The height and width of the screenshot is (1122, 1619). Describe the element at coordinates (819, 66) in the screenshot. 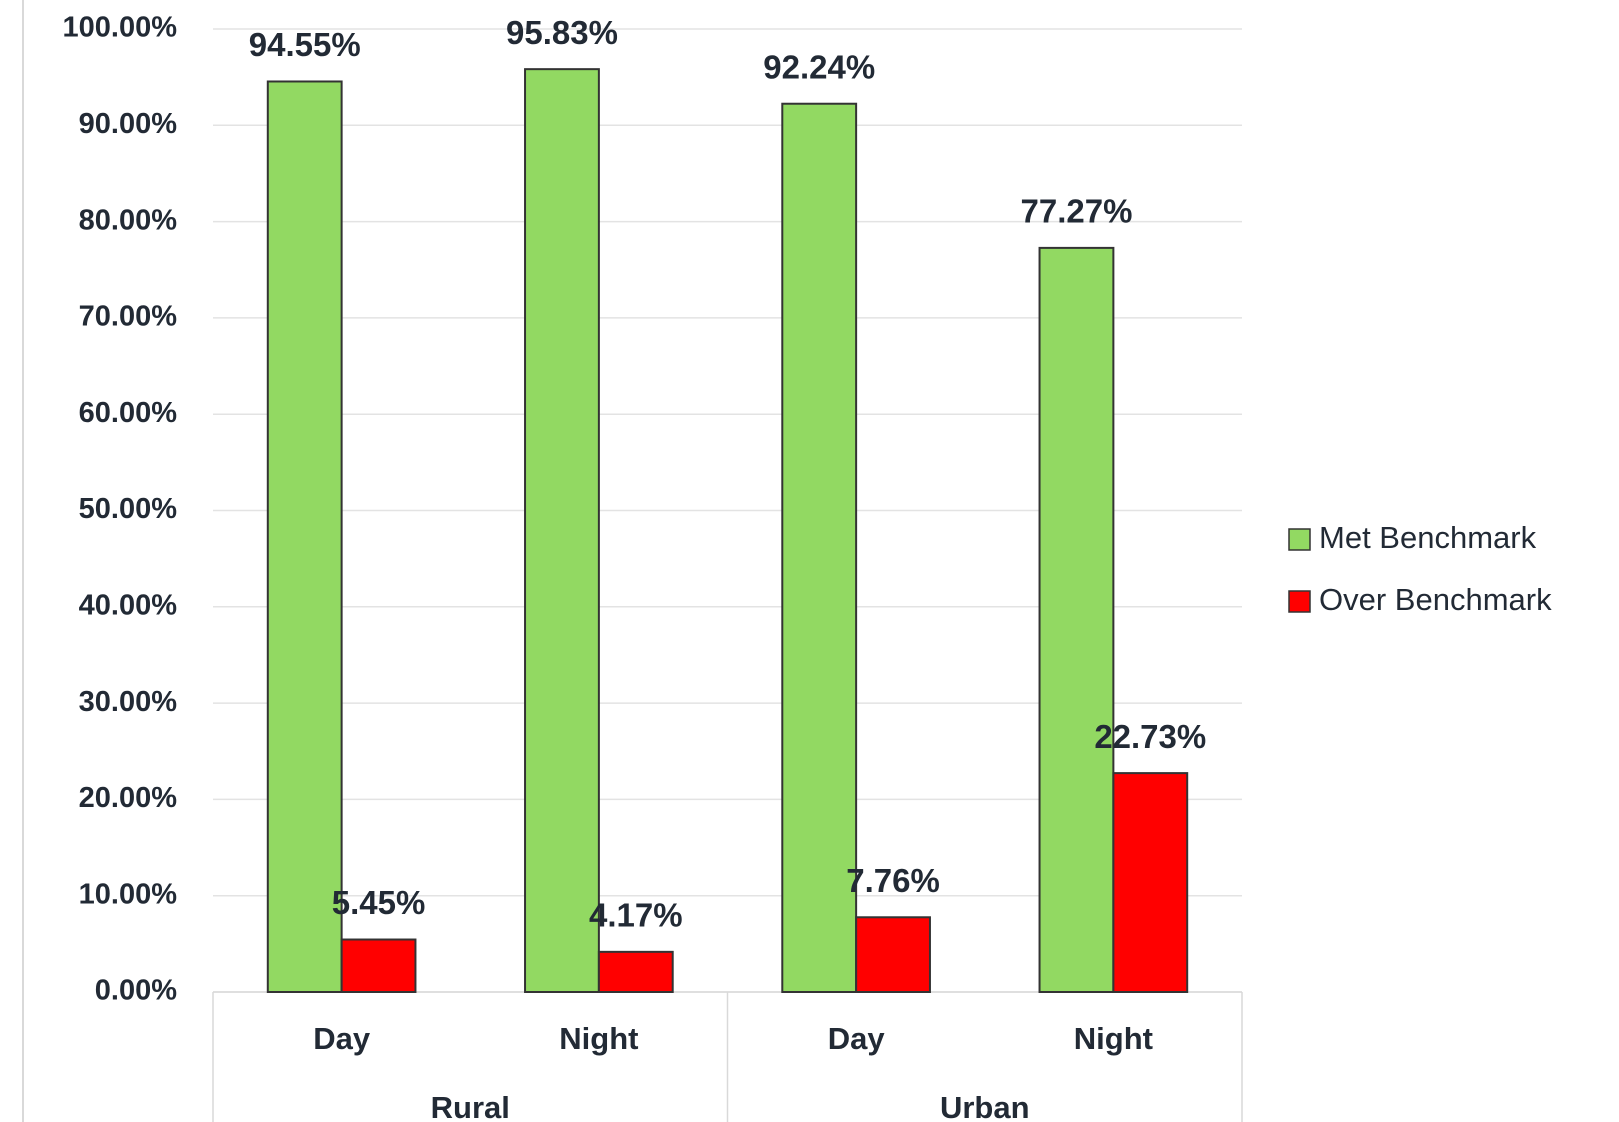

I see `data-label: 92.24%` at that location.